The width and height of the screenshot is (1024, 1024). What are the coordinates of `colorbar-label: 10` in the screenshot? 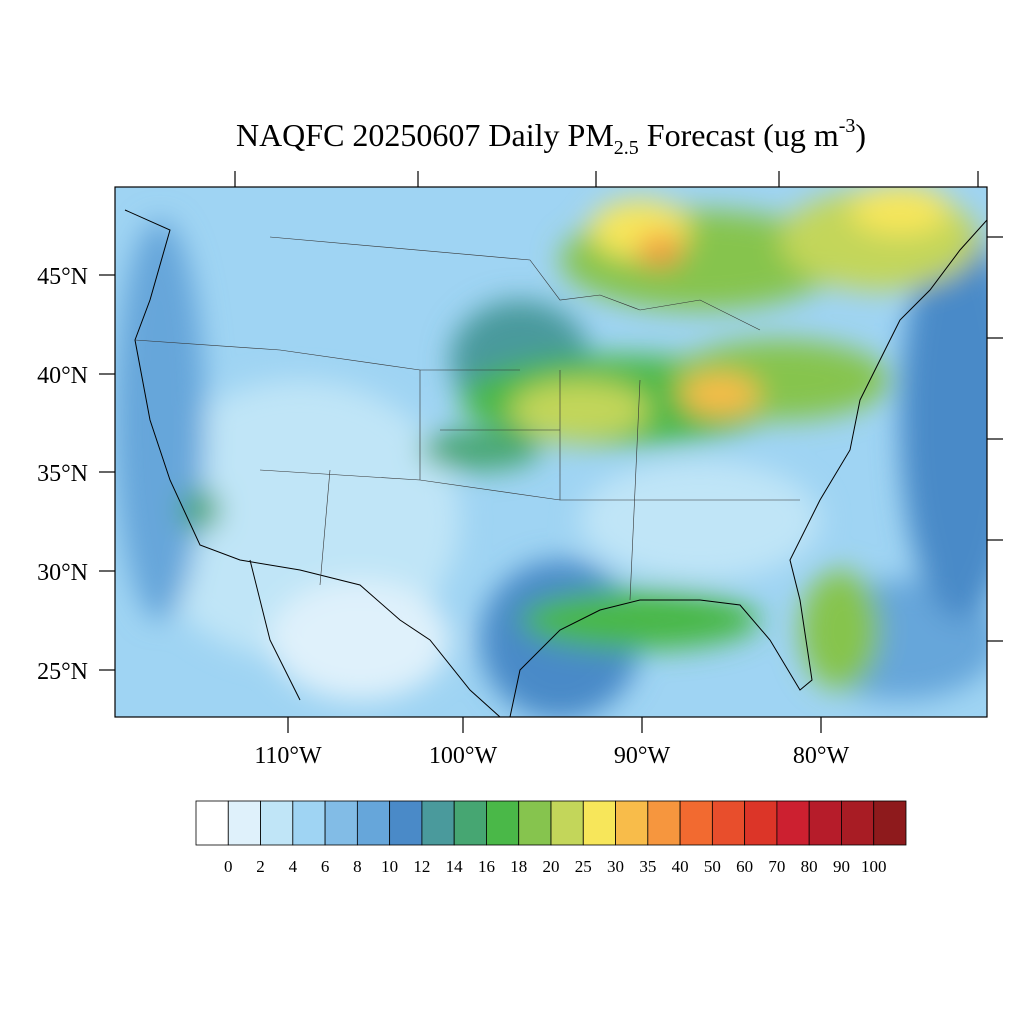 It's located at (389, 866).